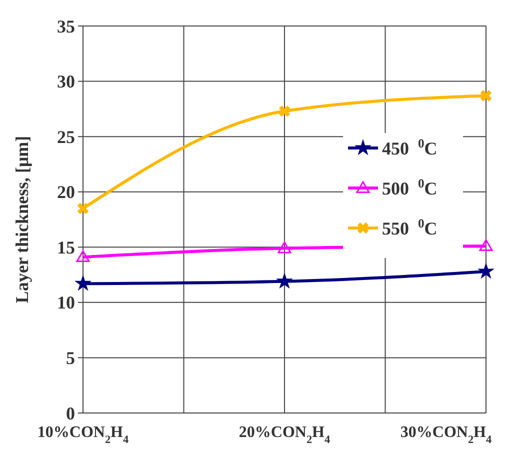  What do you see at coordinates (66, 302) in the screenshot?
I see `y-tick-label: 10` at bounding box center [66, 302].